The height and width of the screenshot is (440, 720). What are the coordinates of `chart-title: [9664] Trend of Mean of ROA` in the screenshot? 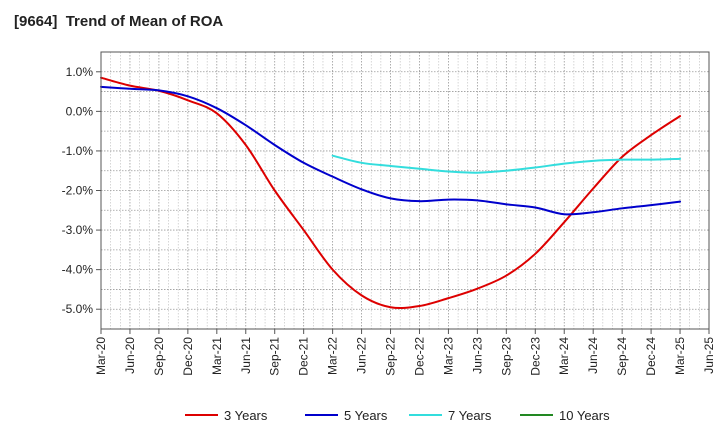 It's located at (119, 21).